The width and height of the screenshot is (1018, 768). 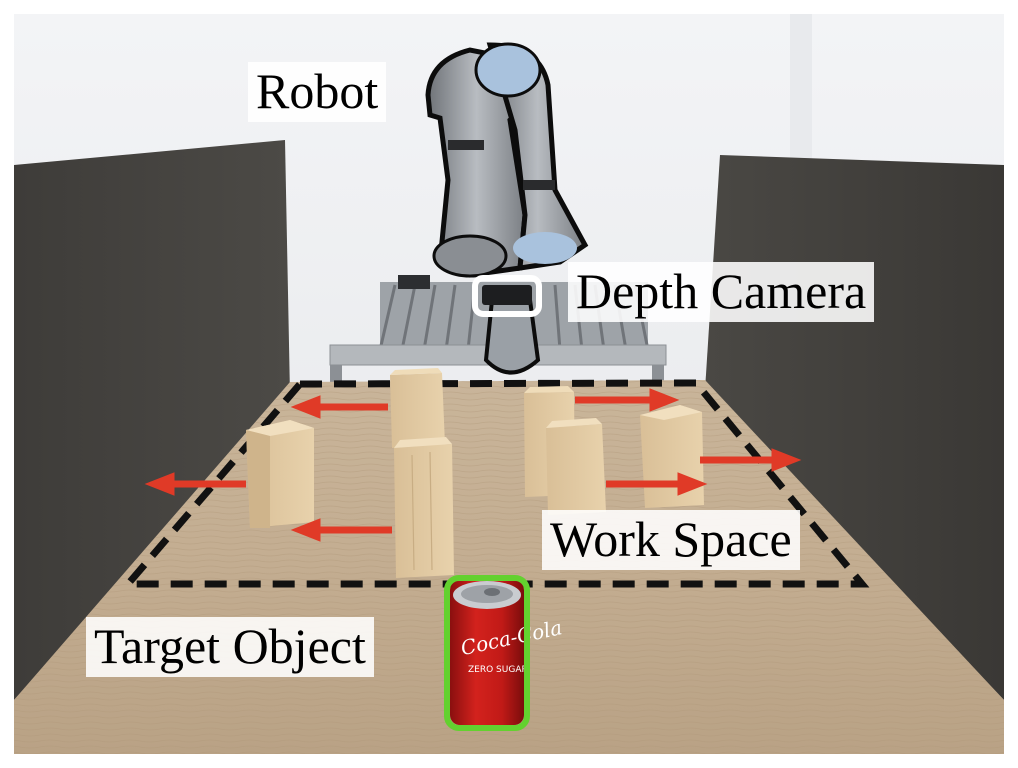 I want to click on arrow-left-low, so click(x=341, y=530).